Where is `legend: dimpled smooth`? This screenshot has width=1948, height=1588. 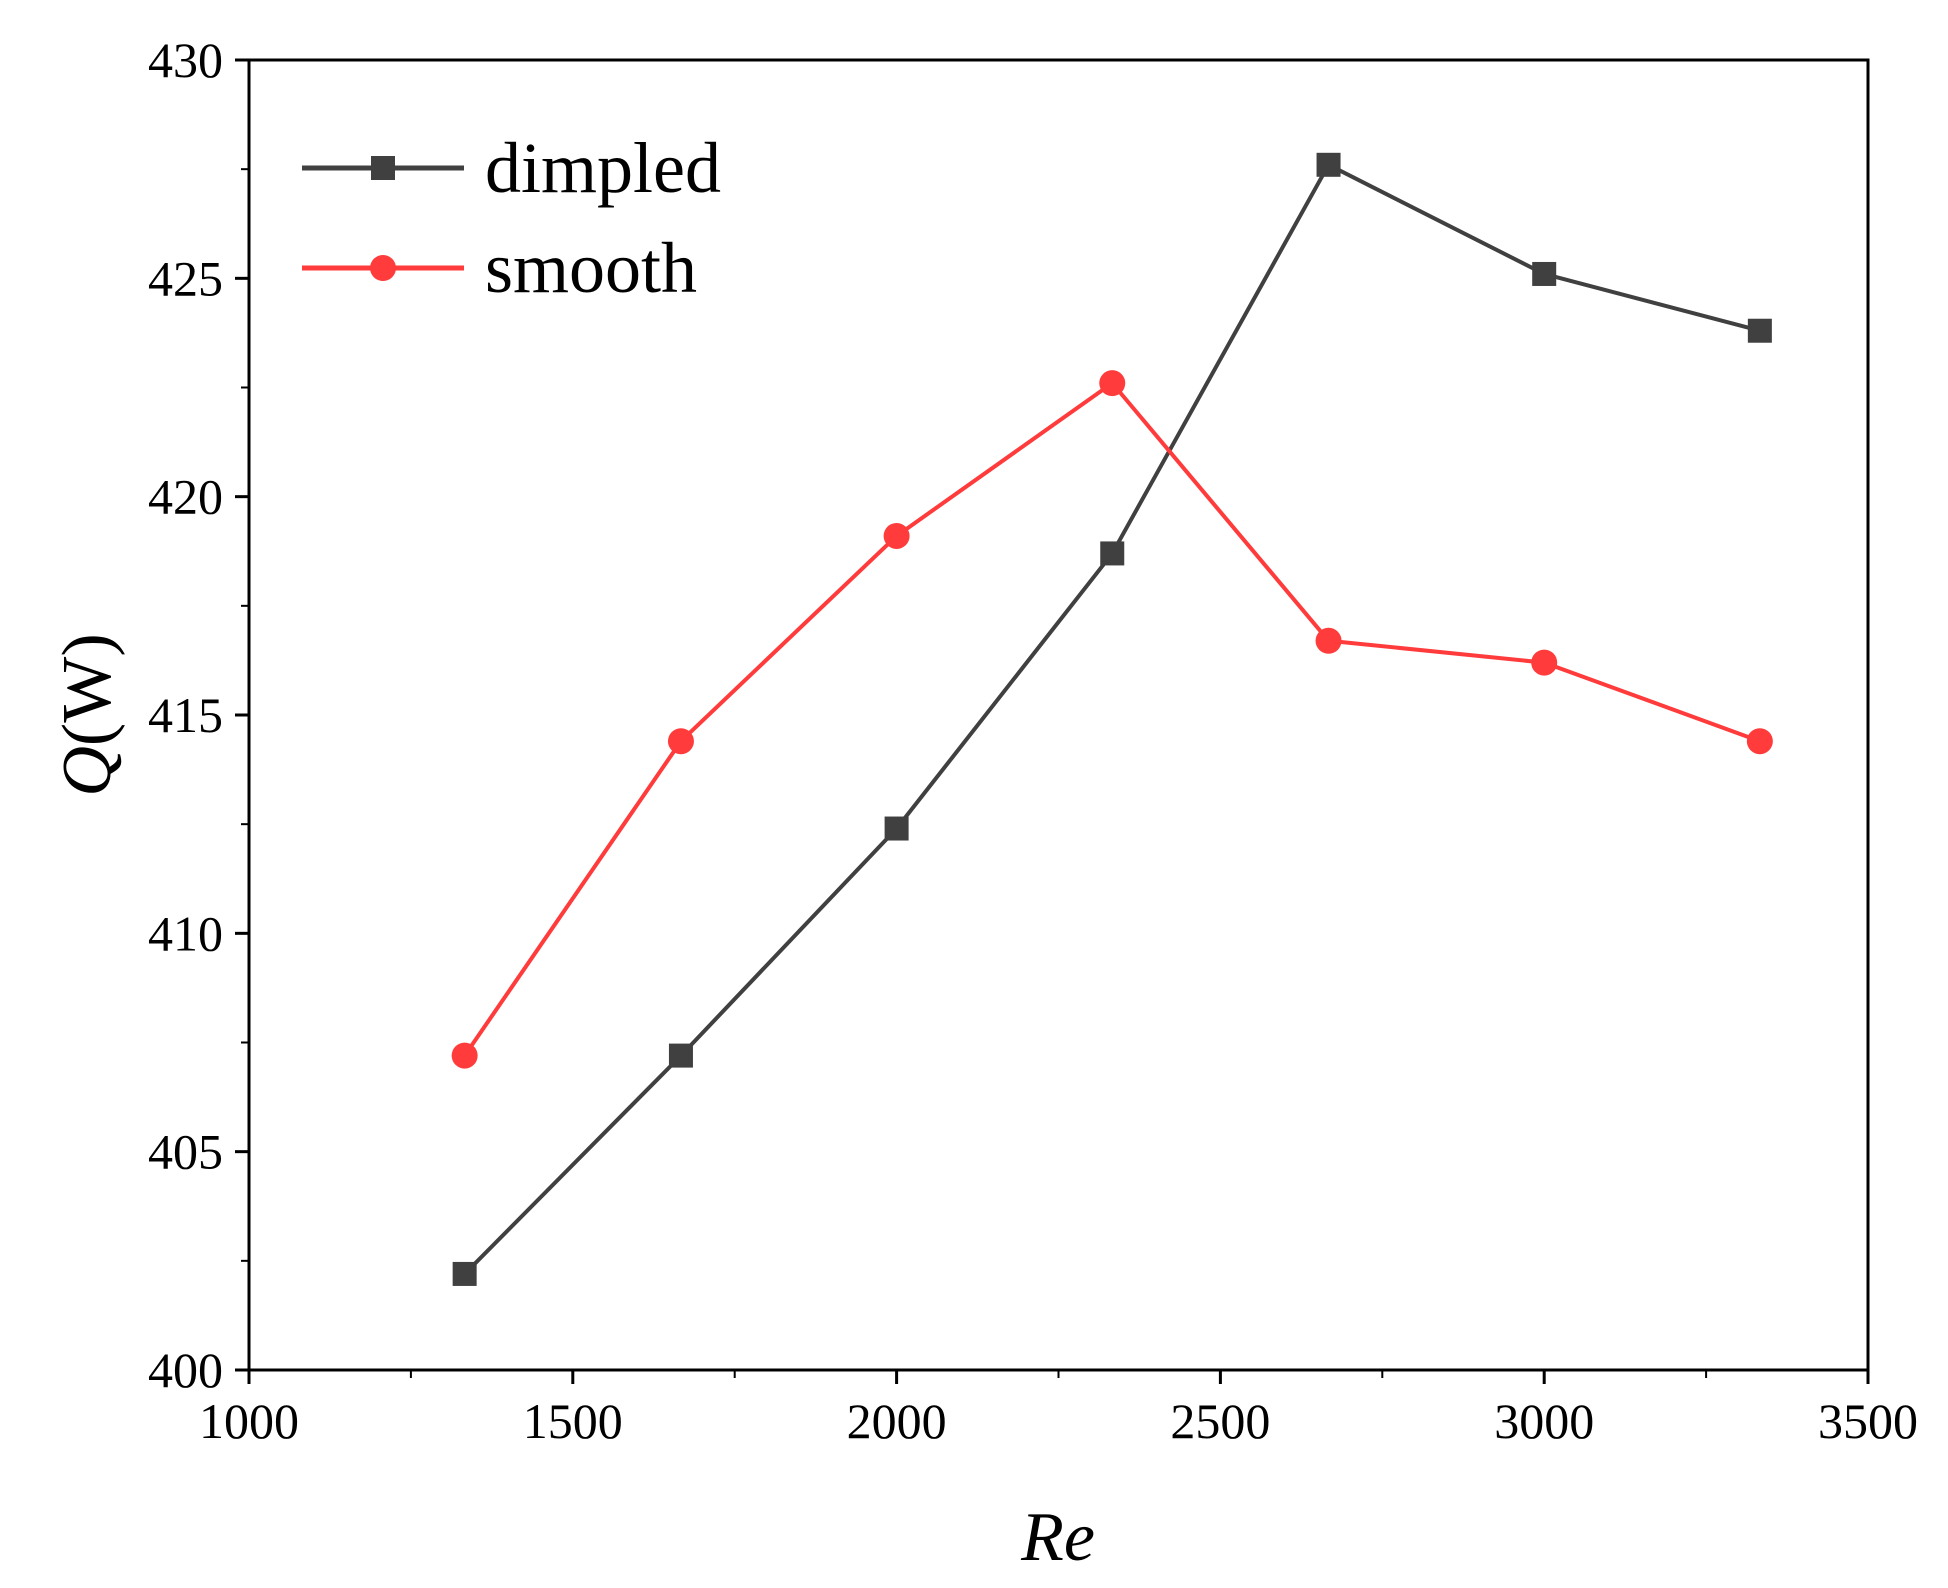
legend: dimpled smooth is located at coordinates (511, 218).